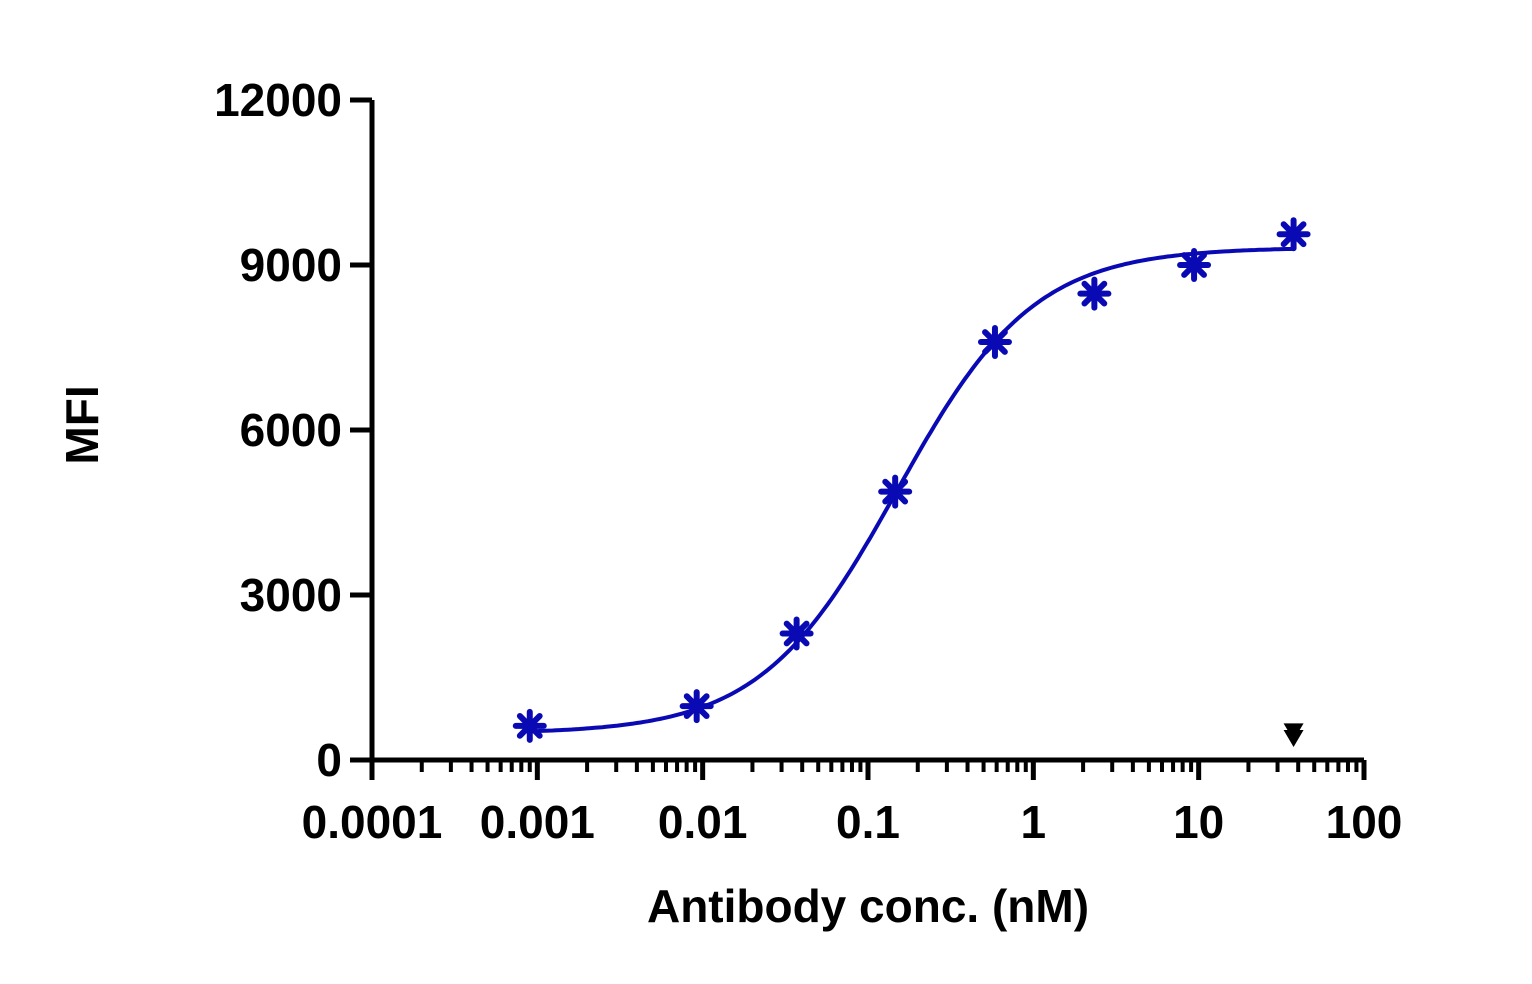 The width and height of the screenshot is (1532, 984). I want to click on x-tick-label: 1, so click(1034, 822).